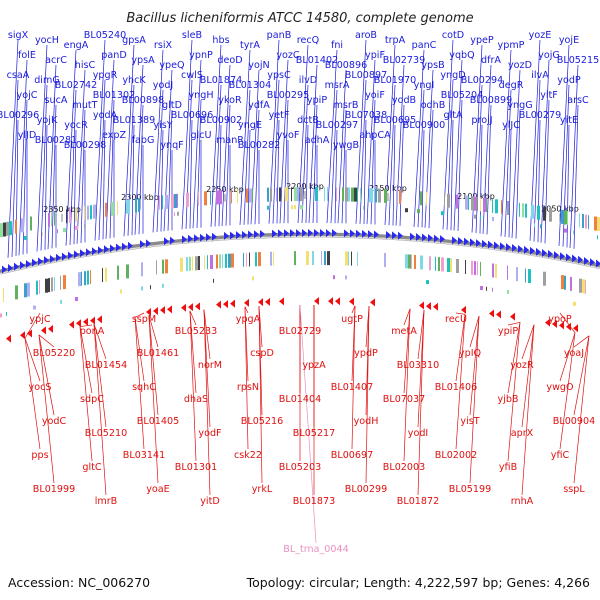 This screenshot has width=600, height=600. What do you see at coordinates (144, 455) in the screenshot?
I see `reverse-gene-label: BL03141` at bounding box center [144, 455].